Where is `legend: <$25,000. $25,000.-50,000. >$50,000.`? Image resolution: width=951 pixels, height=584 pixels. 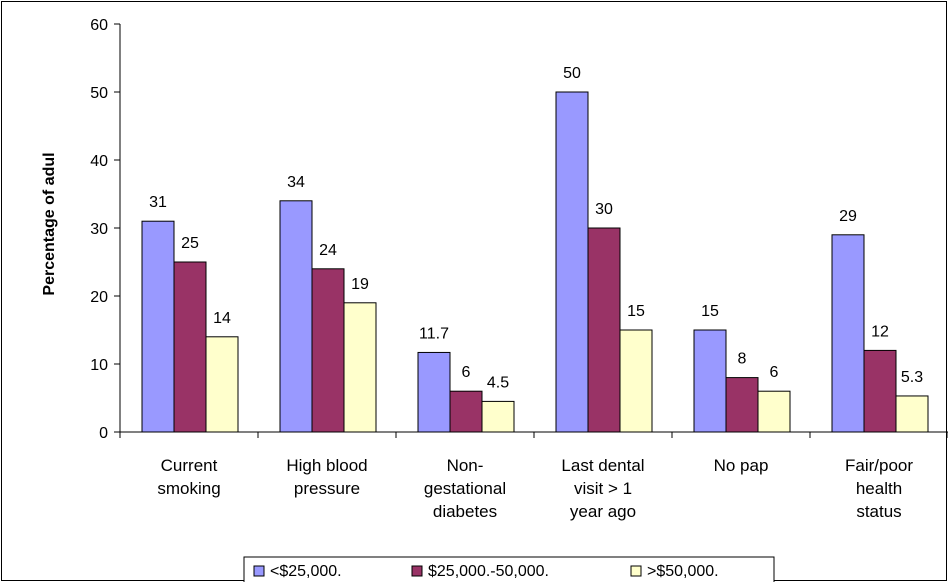
legend: <$25,000. $25,000.-50,000. >$50,000. is located at coordinates (509, 569).